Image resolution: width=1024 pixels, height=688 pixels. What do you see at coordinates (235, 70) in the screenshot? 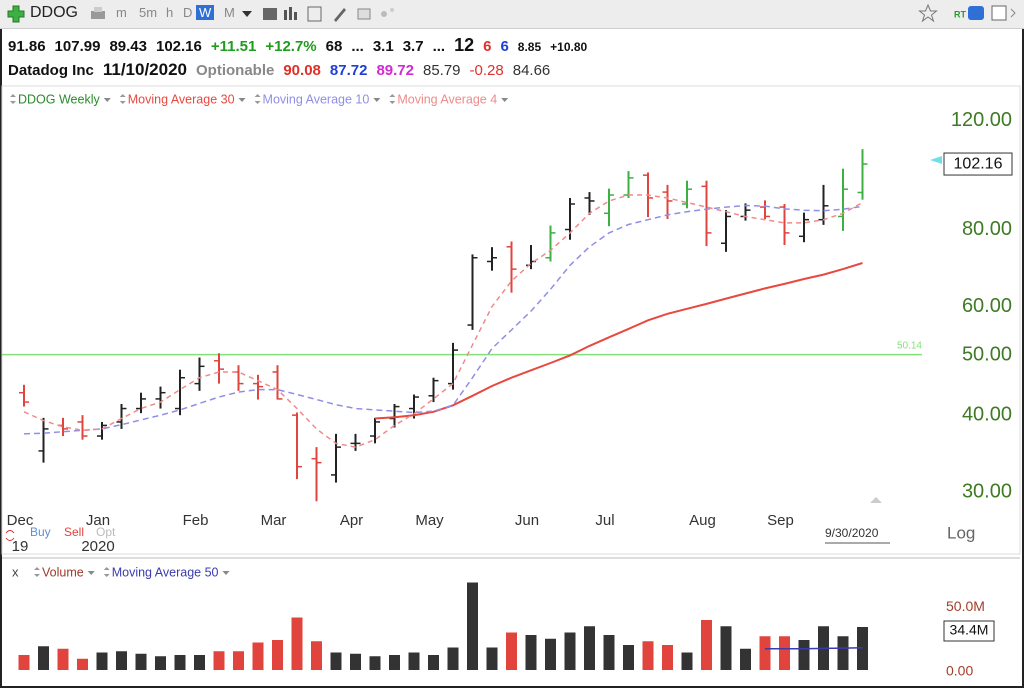
I see `quote-value: Optionable` at bounding box center [235, 70].